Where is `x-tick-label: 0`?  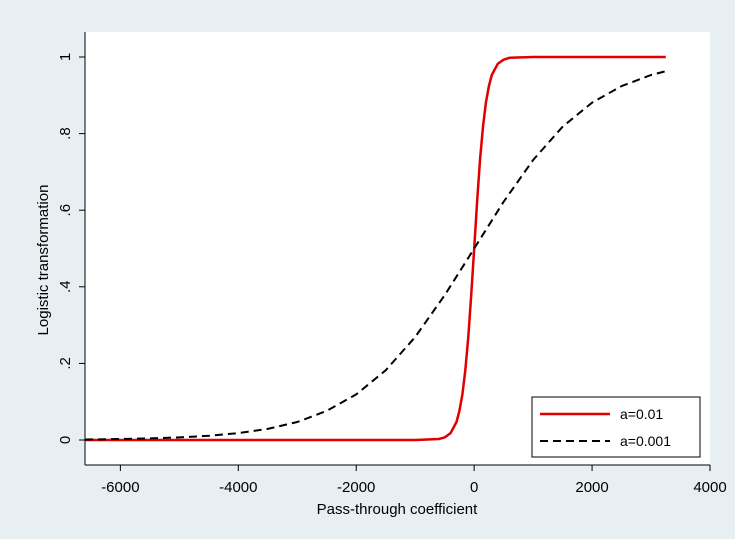 x-tick-label: 0 is located at coordinates (474, 487).